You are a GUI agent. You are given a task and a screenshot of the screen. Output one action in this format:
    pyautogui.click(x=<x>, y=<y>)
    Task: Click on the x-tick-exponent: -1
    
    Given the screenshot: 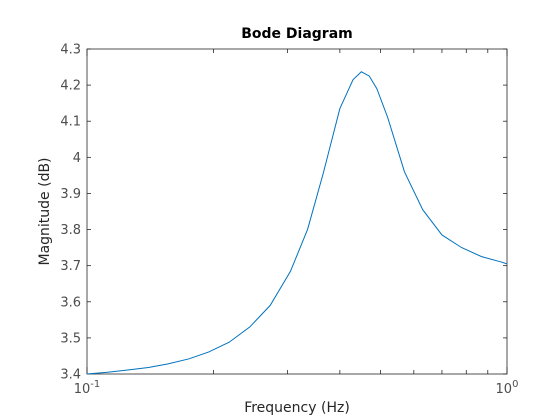 What is the action you would take?
    pyautogui.click(x=95, y=384)
    